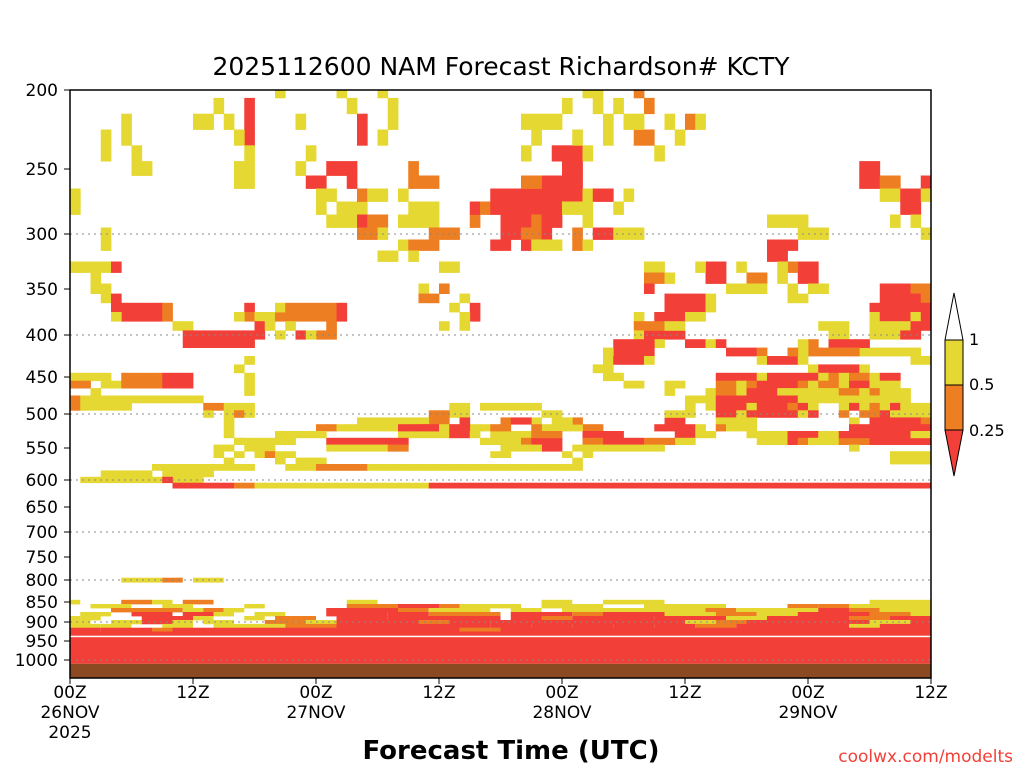 The height and width of the screenshot is (768, 1024). Describe the element at coordinates (510, 751) in the screenshot. I see `x-axis-label: Forecast Time (UTC)` at that location.